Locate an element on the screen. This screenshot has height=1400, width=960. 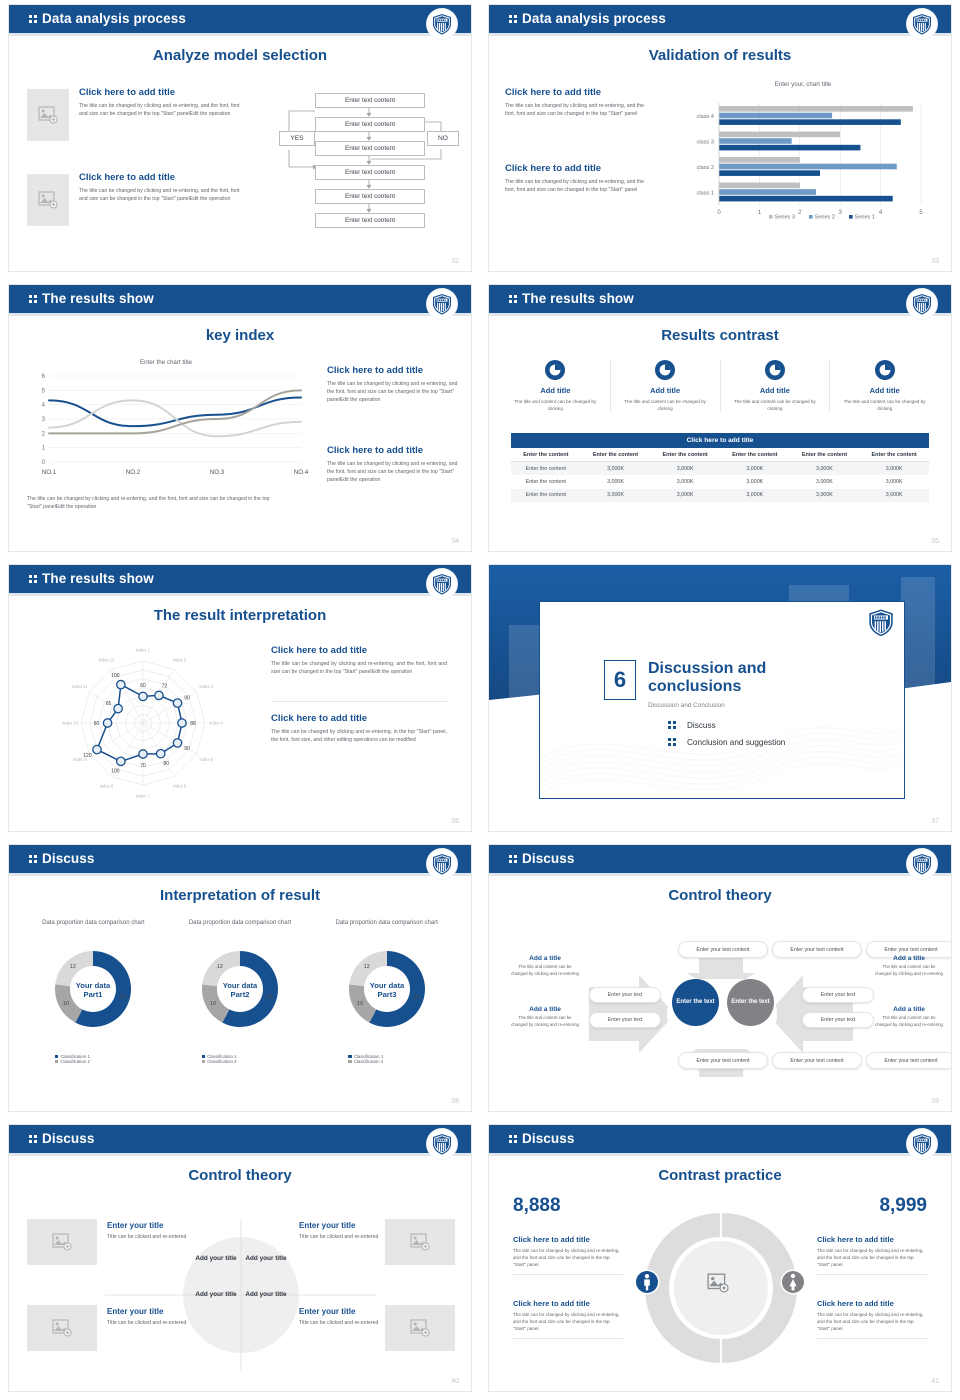
section-bullet: Discuss is located at coordinates (726, 725).